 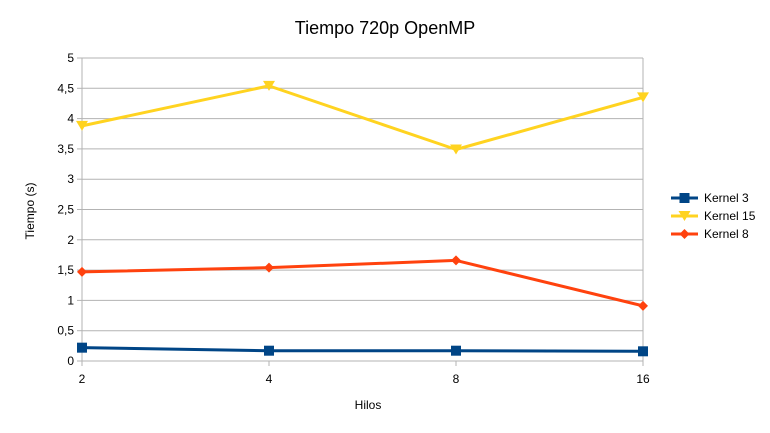 What do you see at coordinates (70, 119) in the screenshot?
I see `y-tick-label: 4` at bounding box center [70, 119].